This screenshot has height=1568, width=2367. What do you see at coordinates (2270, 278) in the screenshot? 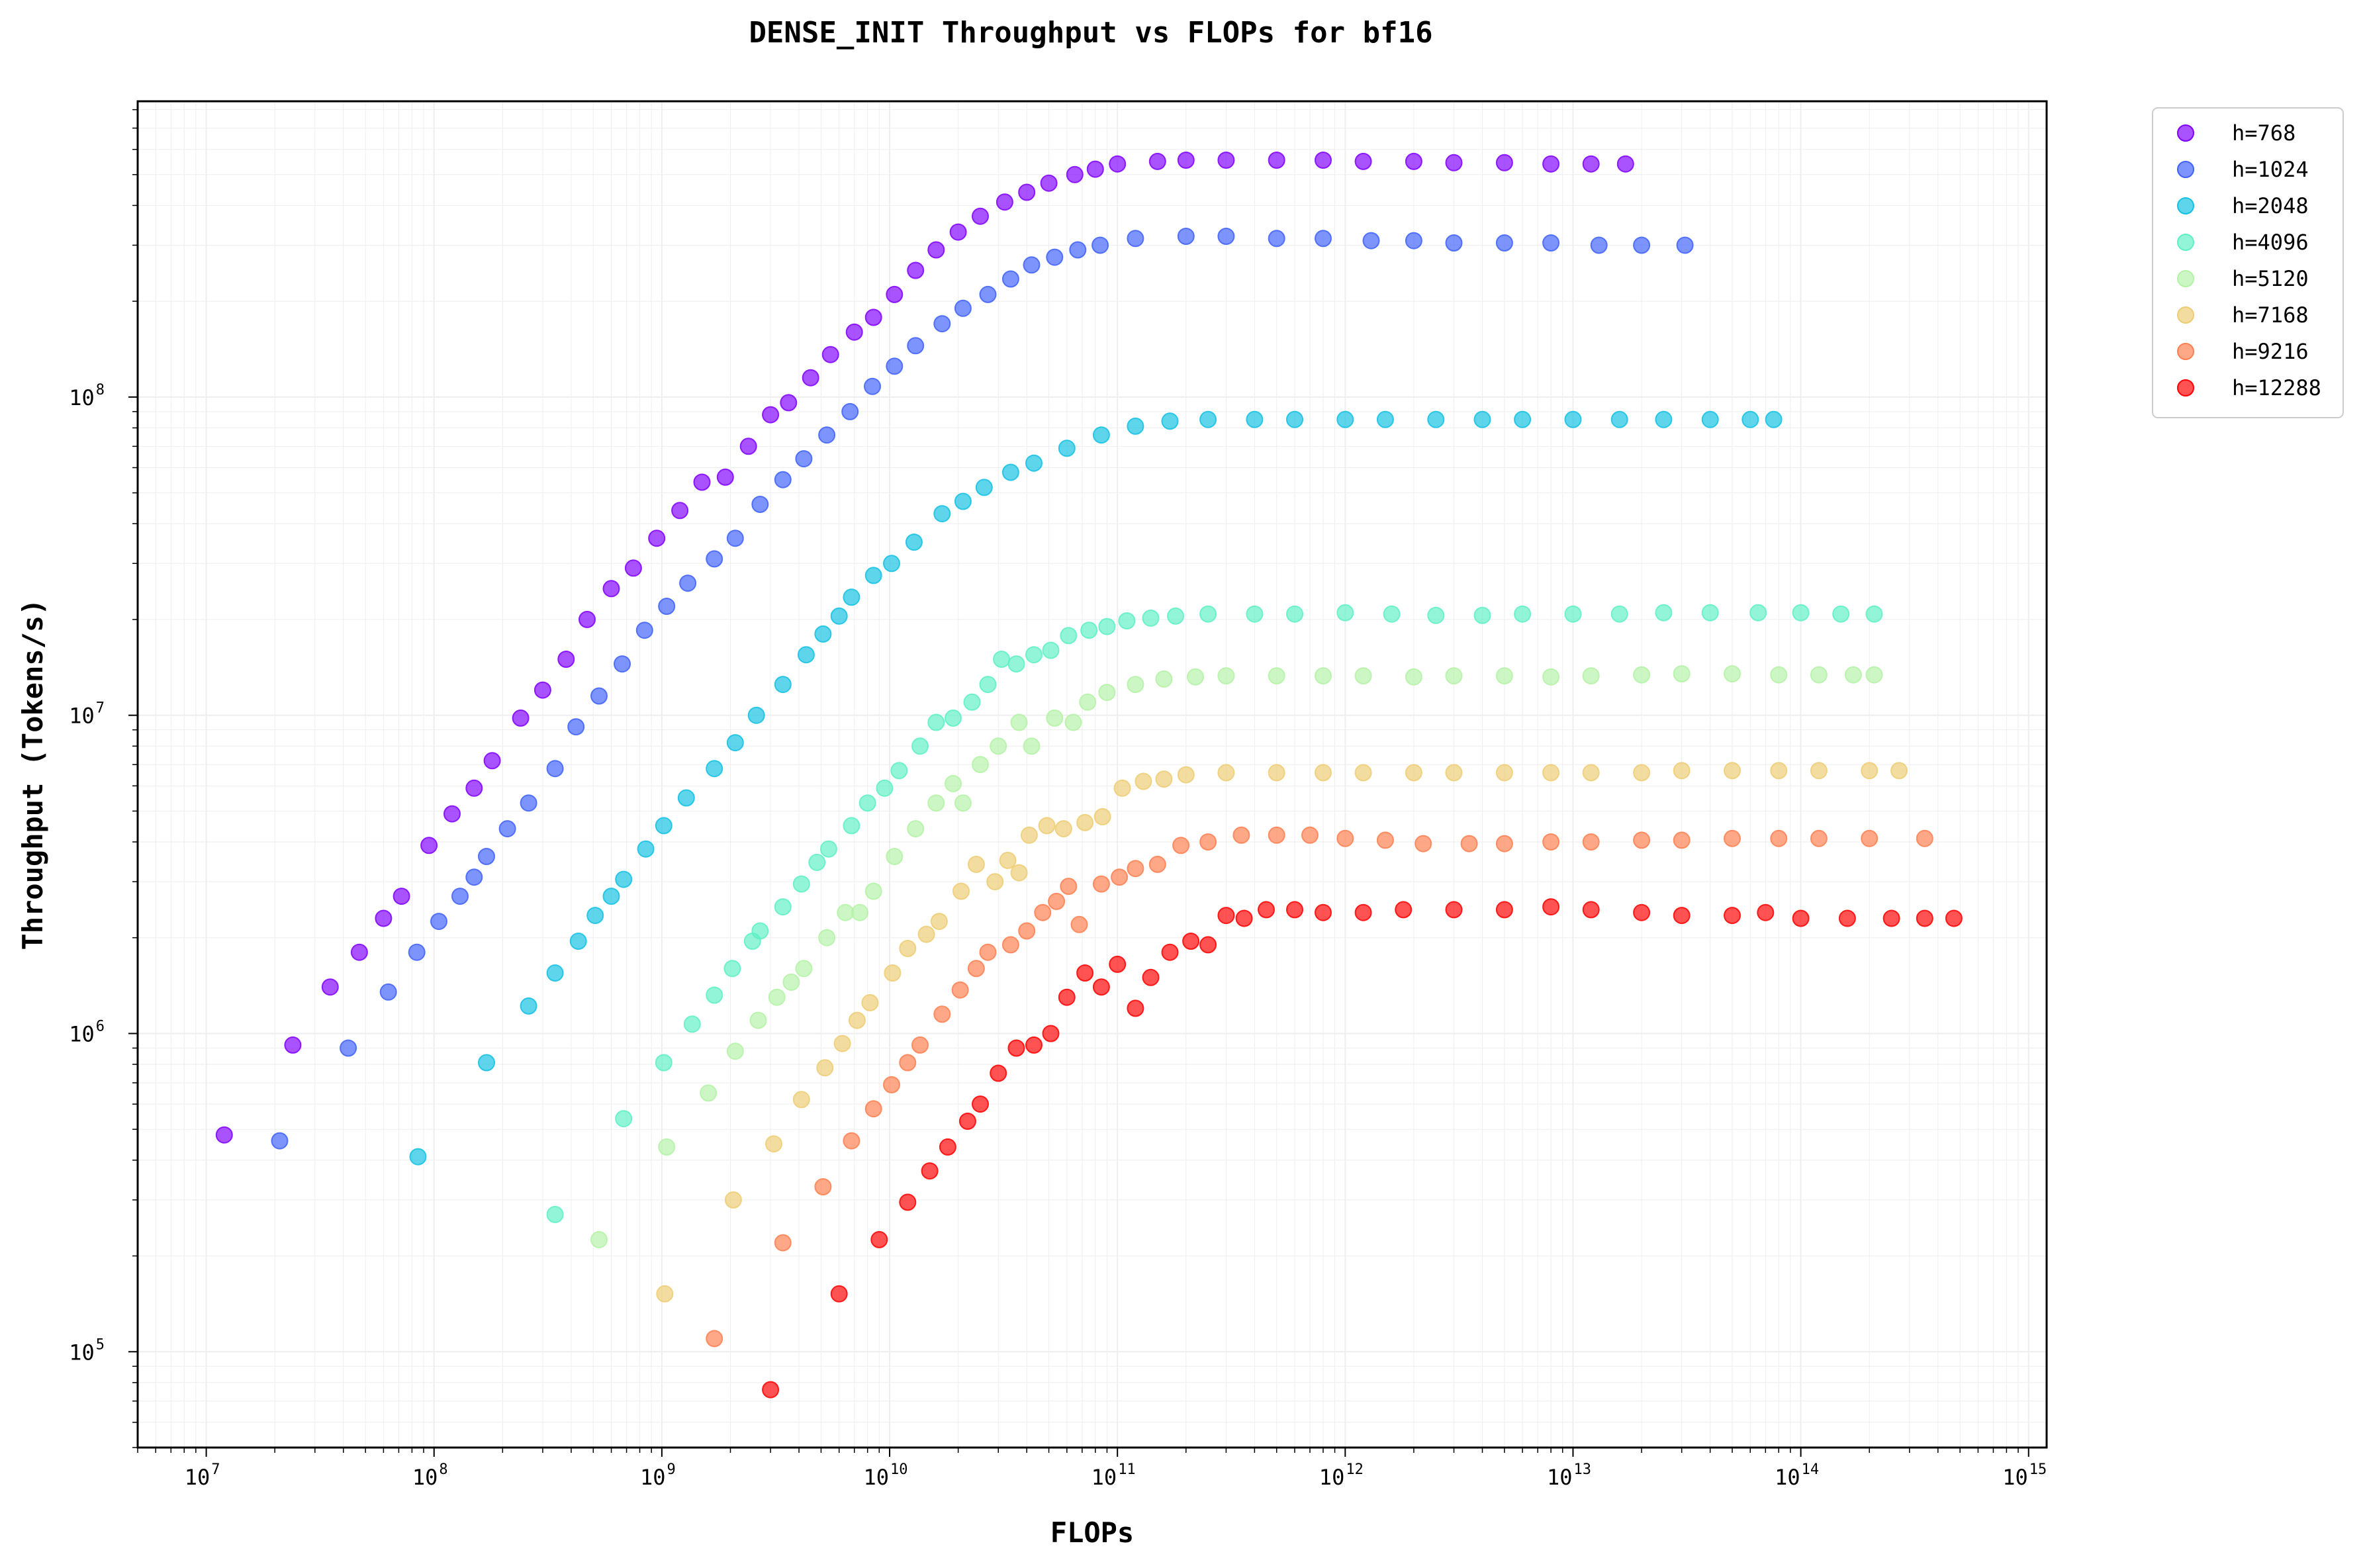
I see `legend-label: h=5120` at bounding box center [2270, 278].